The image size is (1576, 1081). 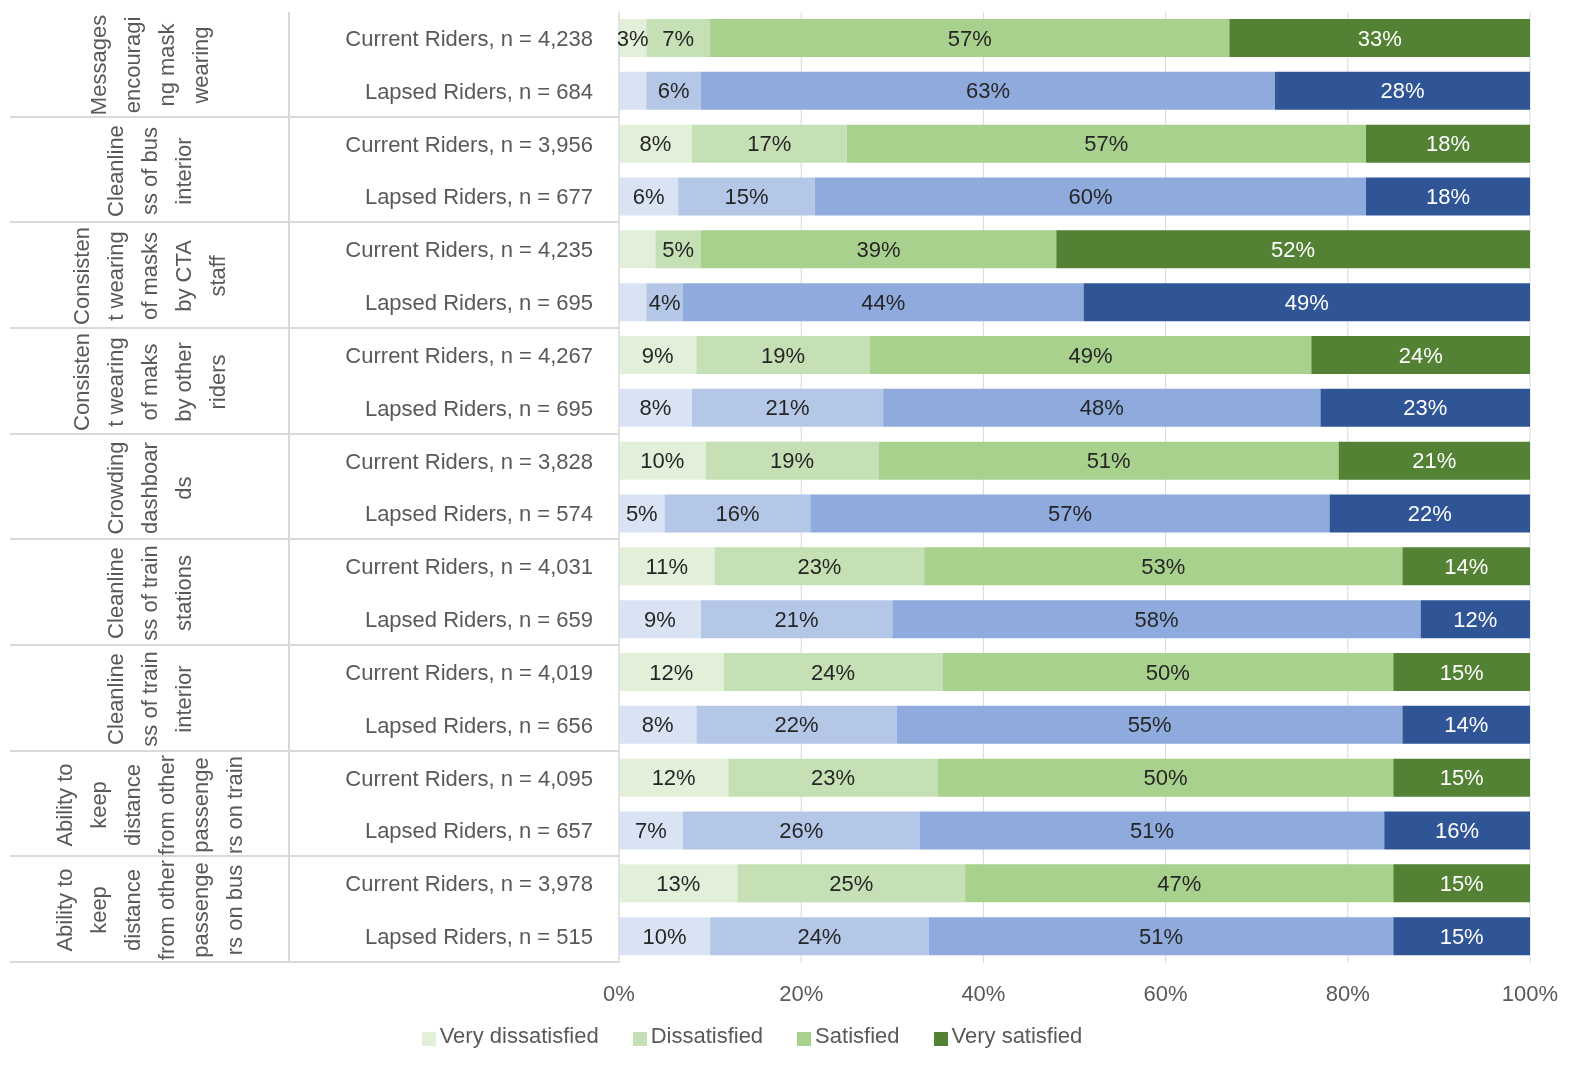 What do you see at coordinates (857, 1035) in the screenshot?
I see `legend-label: Satisfied` at bounding box center [857, 1035].